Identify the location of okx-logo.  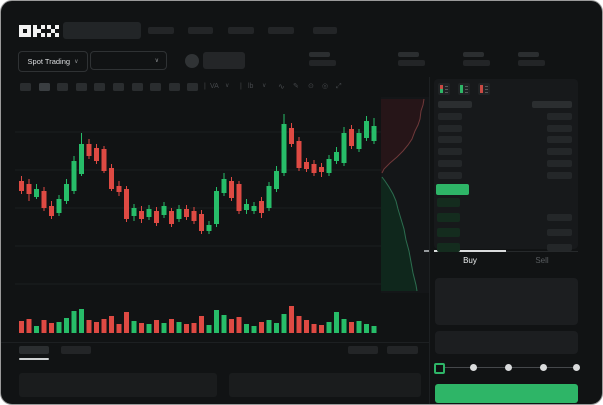
(39, 31).